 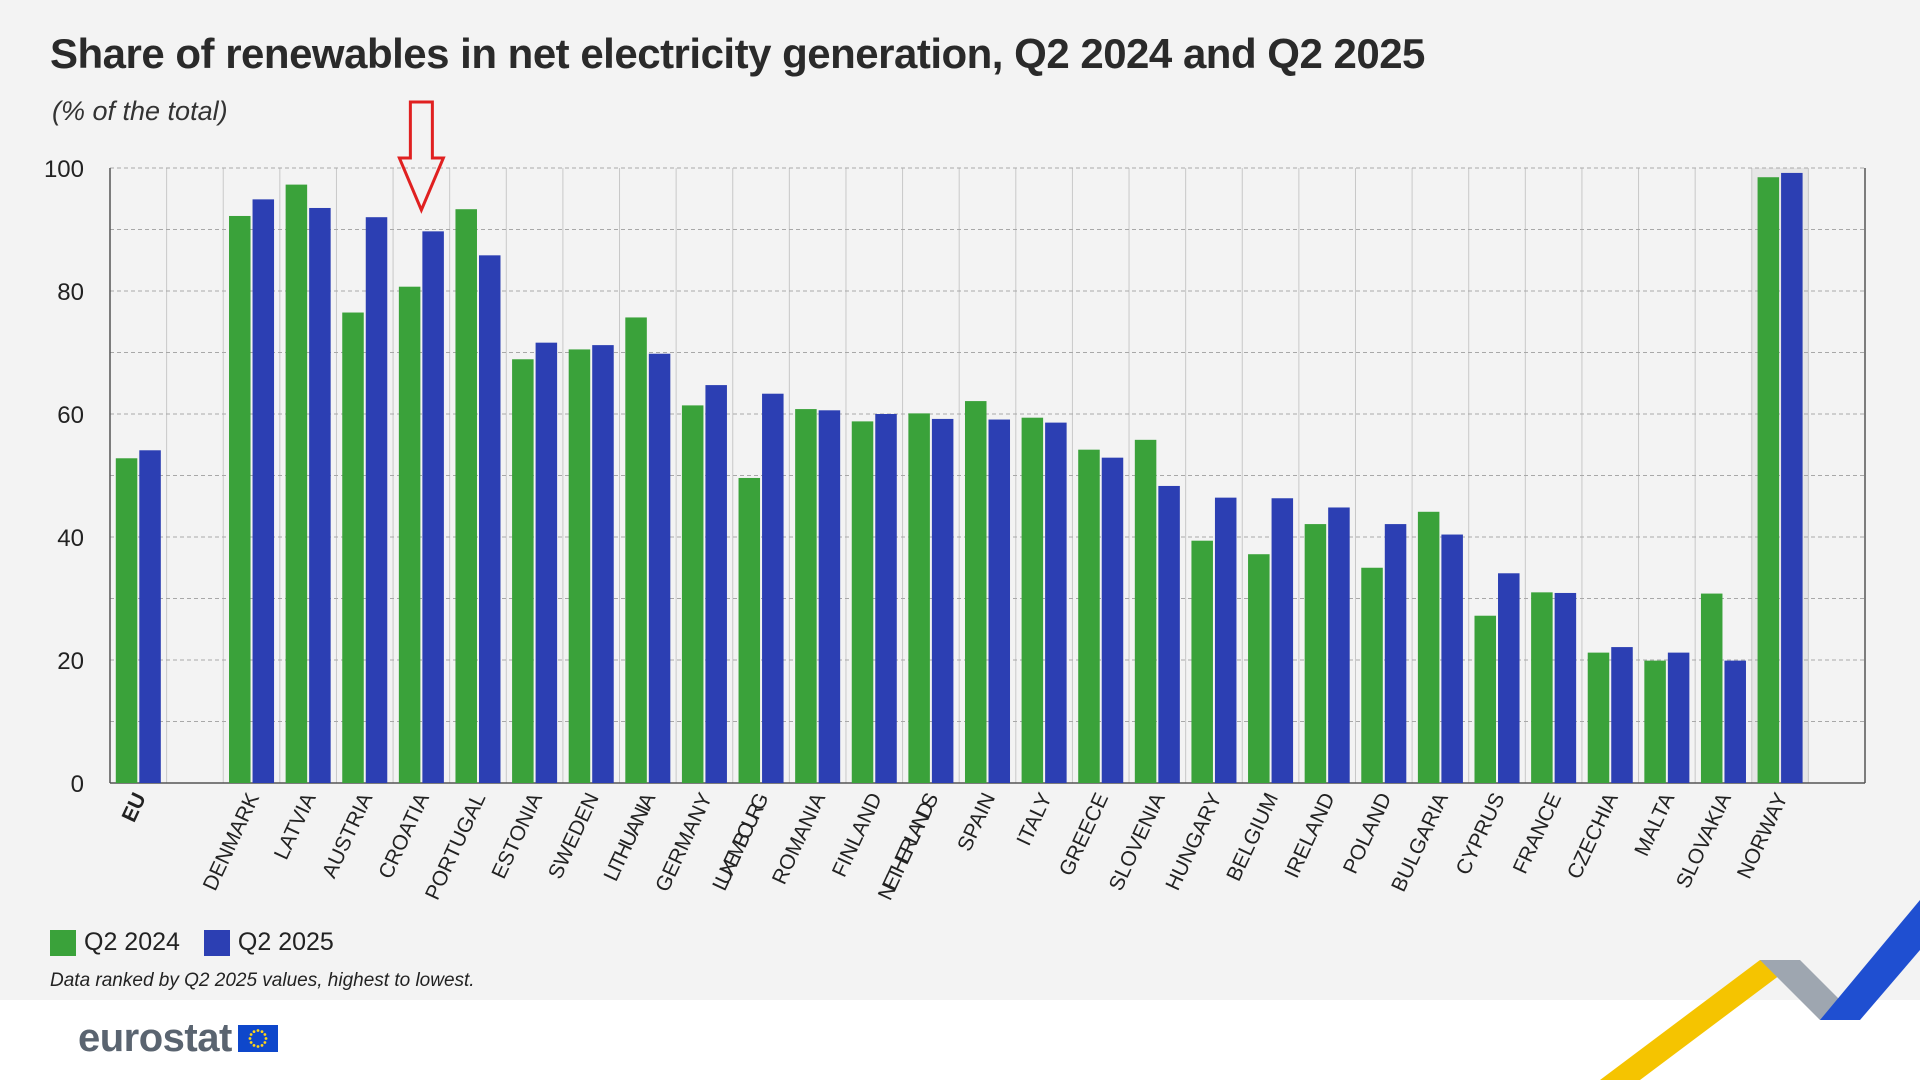 What do you see at coordinates (1193, 841) in the screenshot?
I see `x-tick-label-hungary: HUNGARY` at bounding box center [1193, 841].